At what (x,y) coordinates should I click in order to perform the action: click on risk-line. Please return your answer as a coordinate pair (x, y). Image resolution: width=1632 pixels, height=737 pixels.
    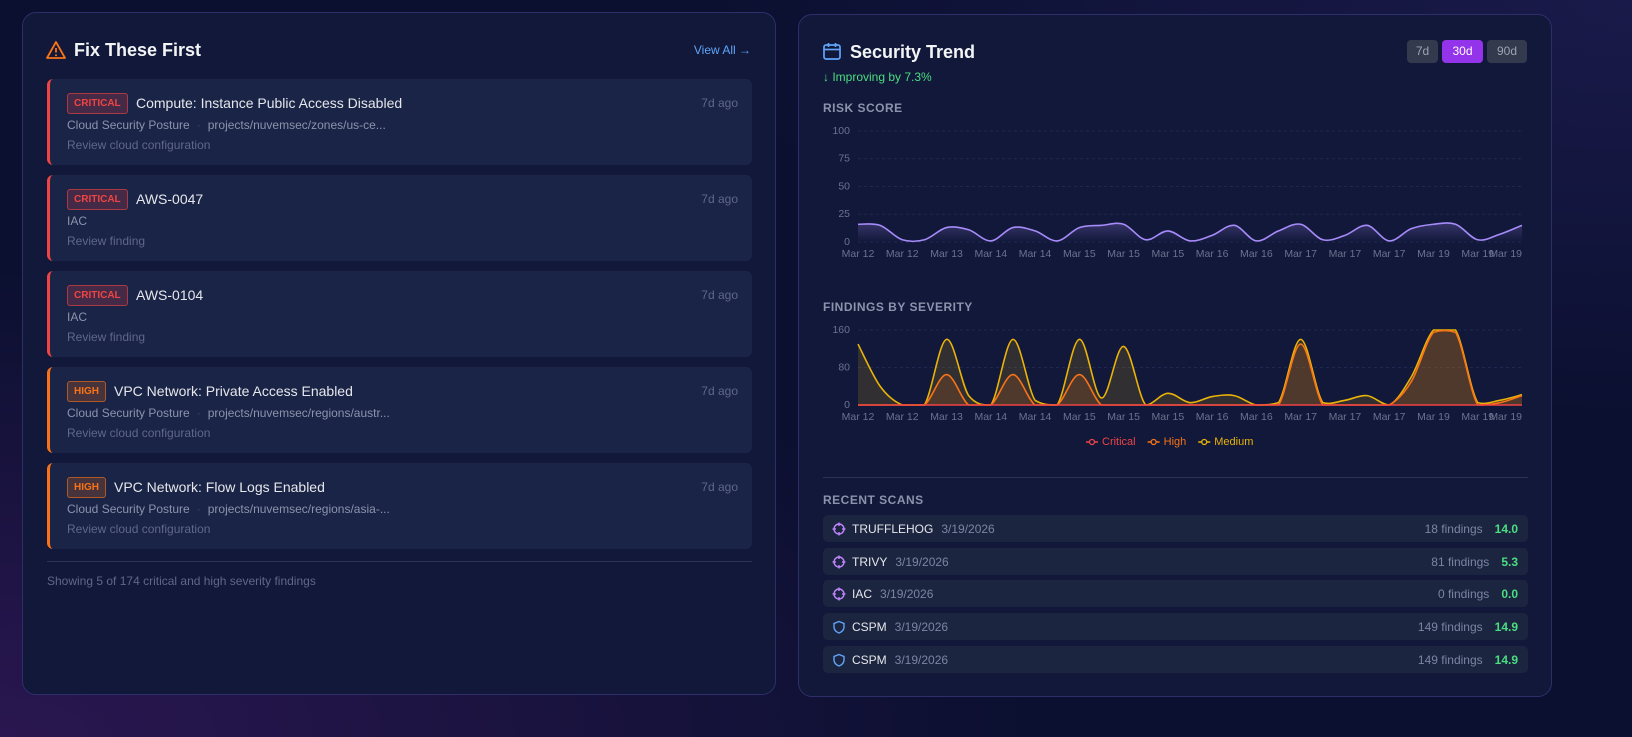
    Looking at the image, I should click on (1190, 232).